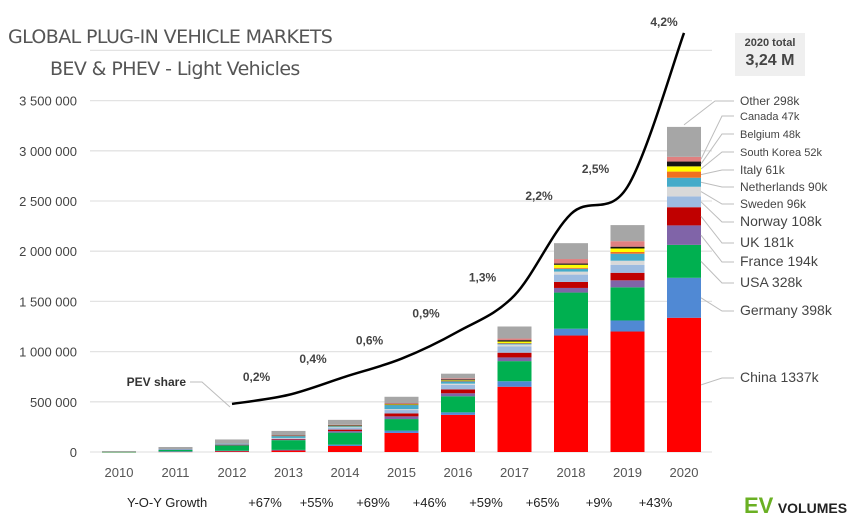  What do you see at coordinates (812, 508) in the screenshot?
I see `logo-volumes: VOLUMES` at bounding box center [812, 508].